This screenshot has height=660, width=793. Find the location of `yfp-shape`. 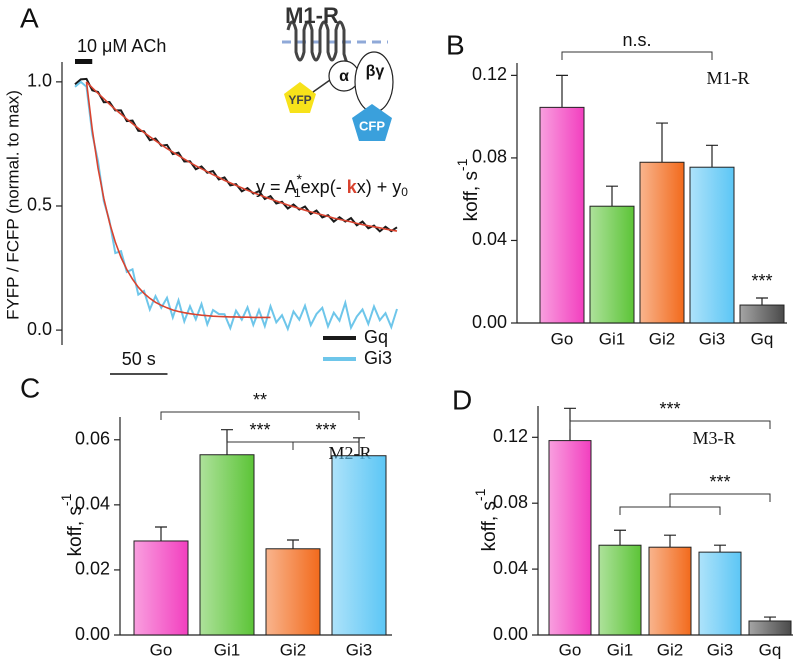

yfp-shape is located at coordinates (300, 97).